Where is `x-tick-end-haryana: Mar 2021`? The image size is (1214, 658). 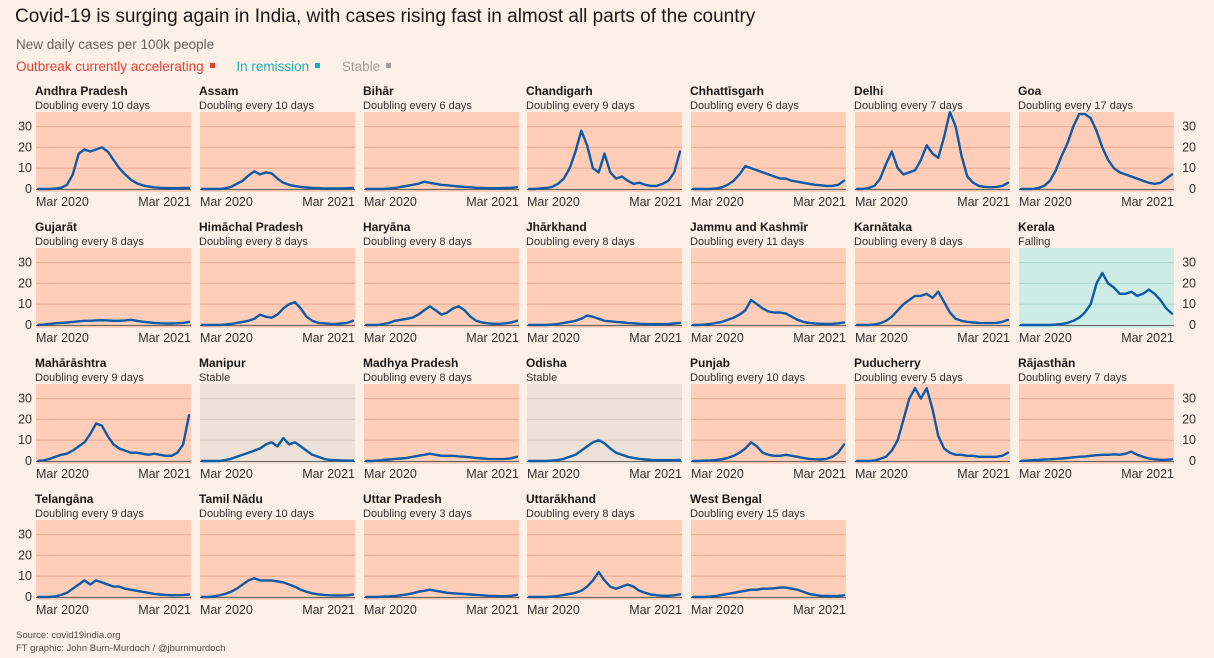
x-tick-end-haryana: Mar 2021 is located at coordinates (492, 338).